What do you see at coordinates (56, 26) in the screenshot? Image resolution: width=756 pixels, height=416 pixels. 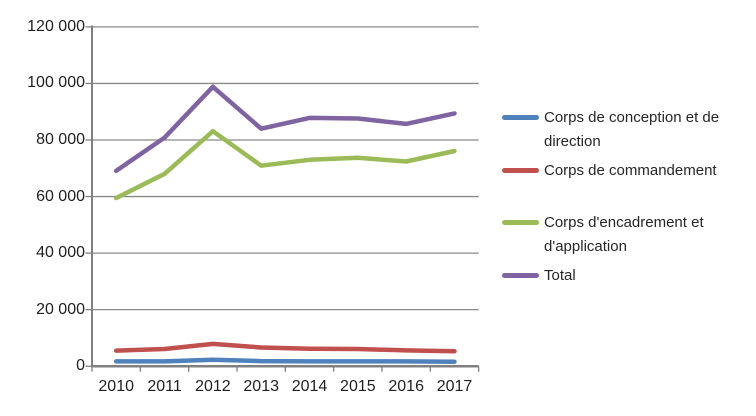 I see `y-axis-tick-label: 120 000` at bounding box center [56, 26].